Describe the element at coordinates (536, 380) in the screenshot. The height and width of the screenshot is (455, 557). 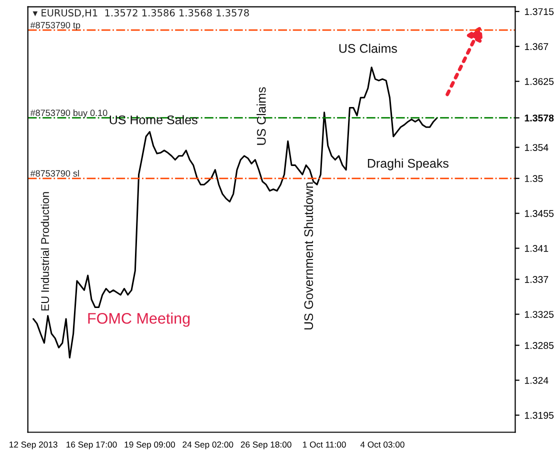
I see `y-tick-label: 1.324` at that location.